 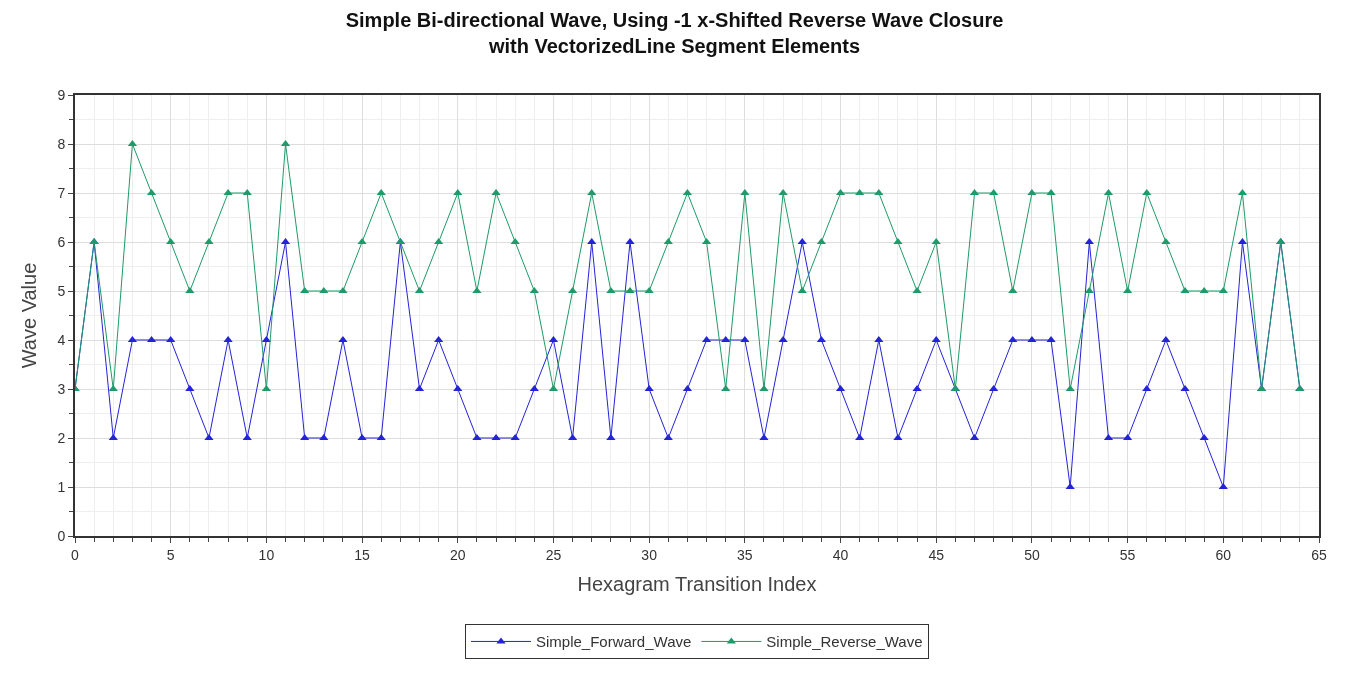 I want to click on x-tick-label: 35, so click(x=745, y=554).